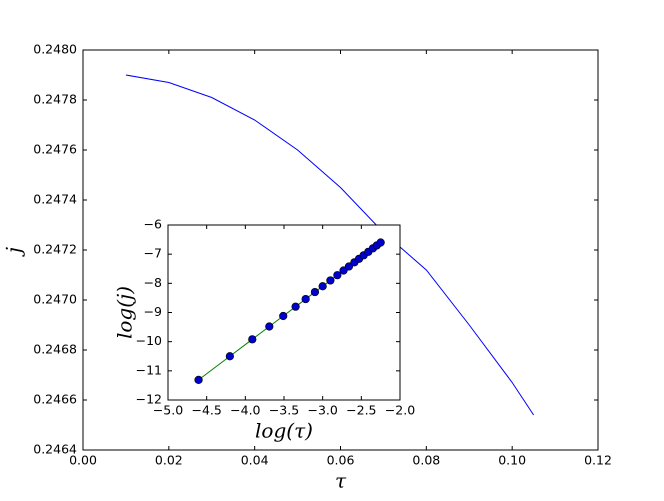 The height and width of the screenshot is (501, 664). Describe the element at coordinates (55, 299) in the screenshot. I see `y-tick-label: 0.2470` at that location.